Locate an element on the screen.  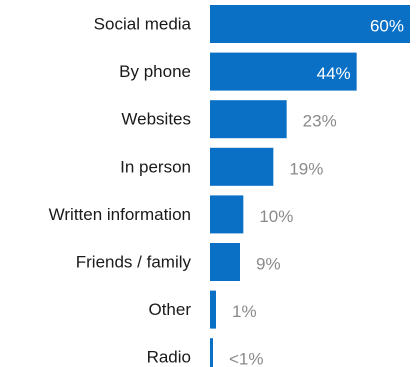
value-label: 1% is located at coordinates (244, 311).